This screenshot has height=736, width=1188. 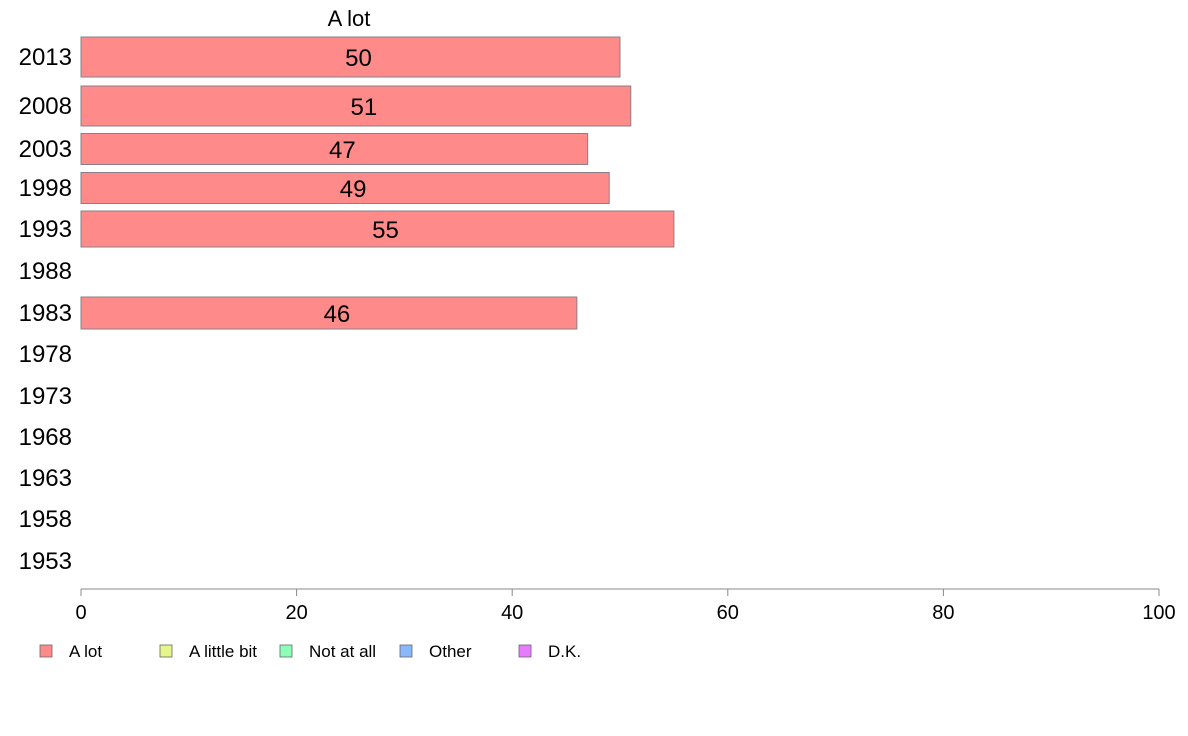 I want to click on legend-label: Not at all, so click(x=342, y=651).